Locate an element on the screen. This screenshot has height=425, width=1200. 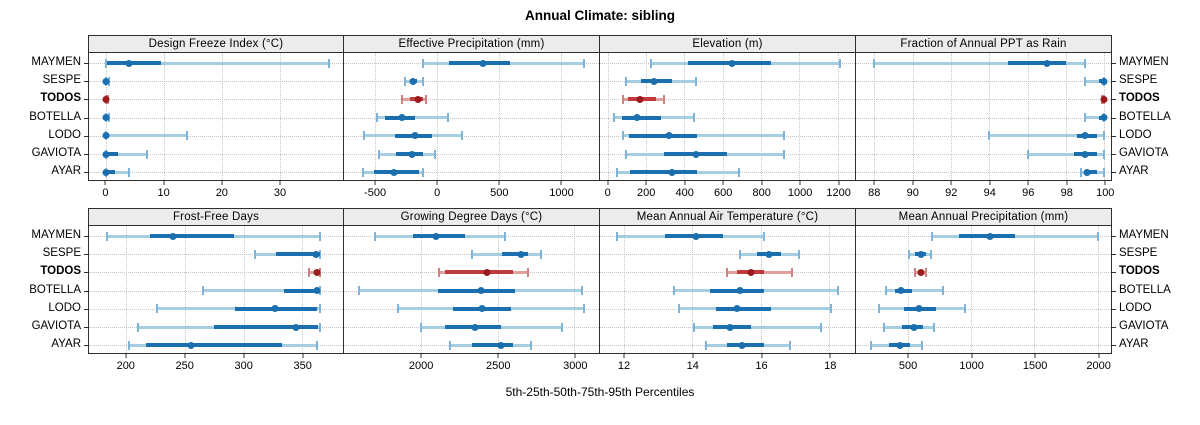
tick-label: 500 is located at coordinates (908, 366).